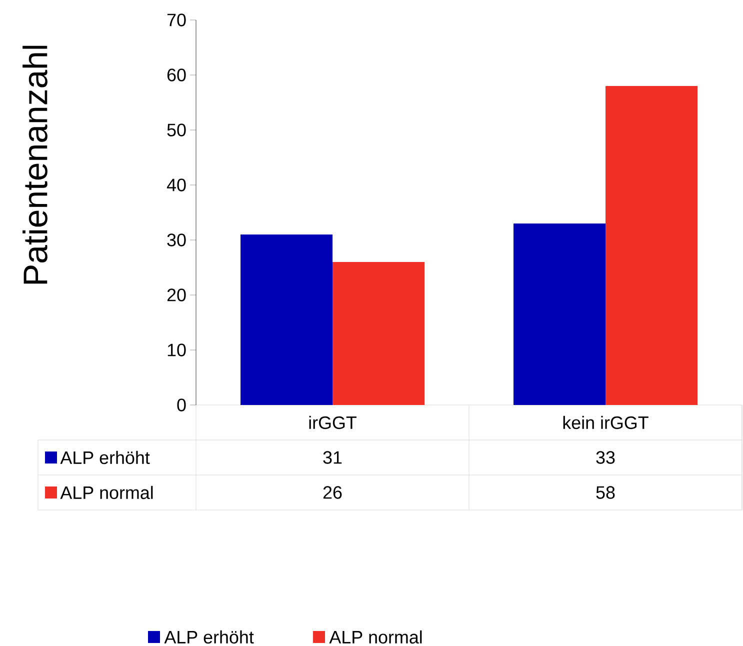 This screenshot has height=646, width=743. I want to click on y-tick-label: 70, so click(176, 20).